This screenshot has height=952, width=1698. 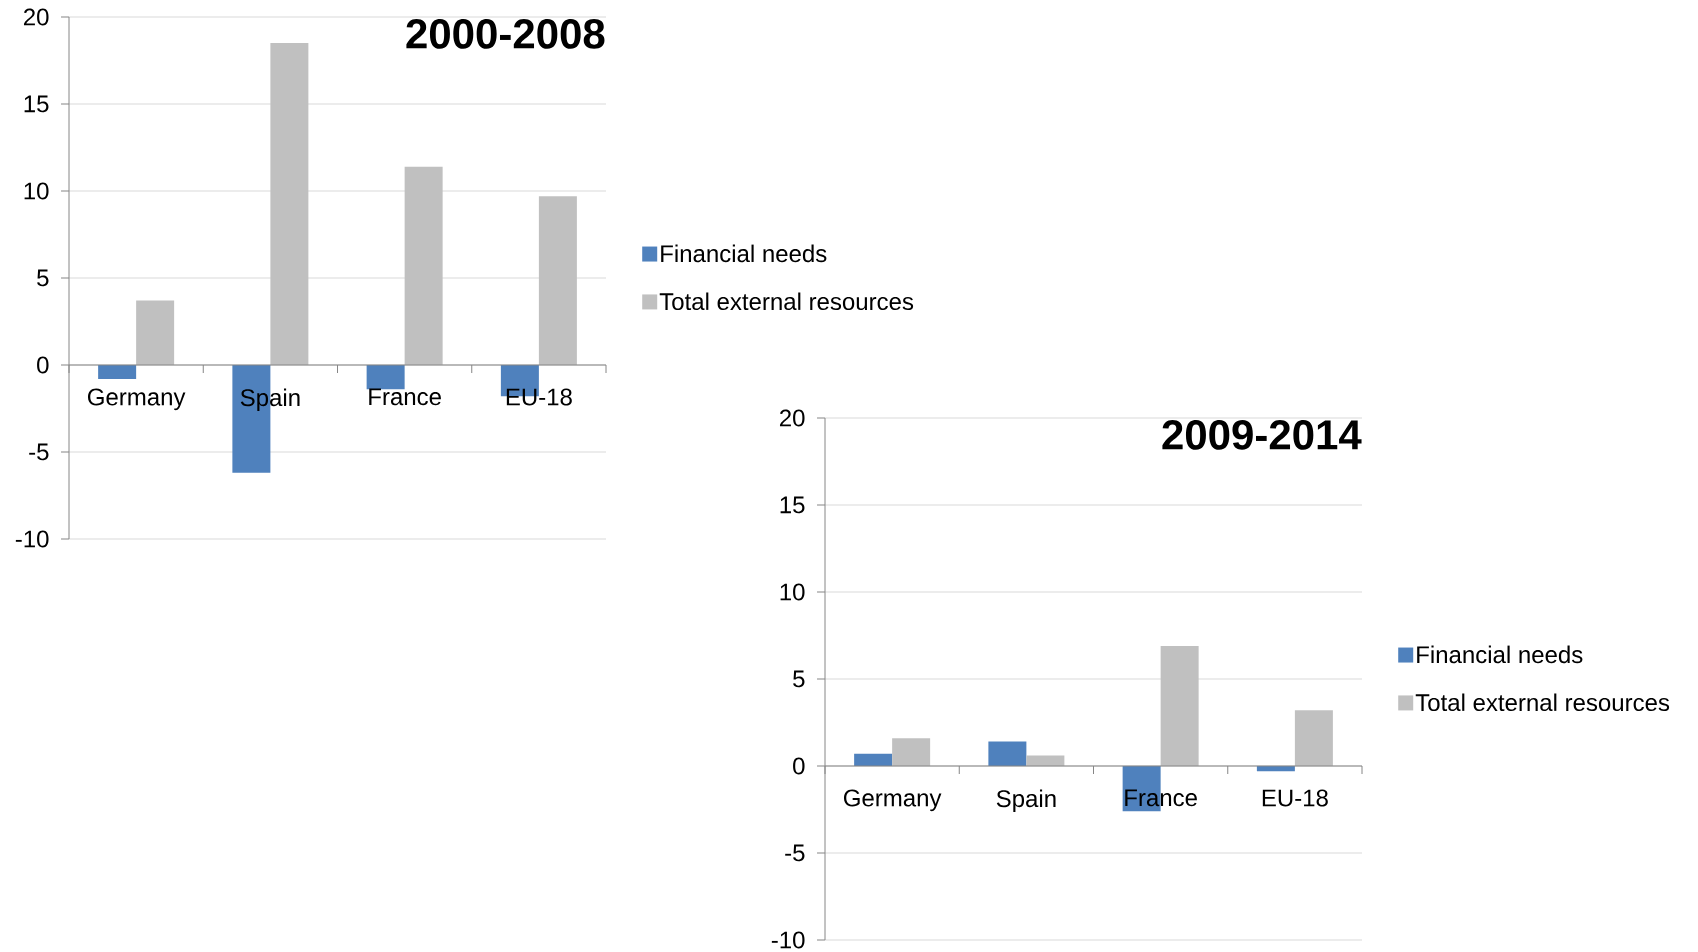 I want to click on chart-title: 2009-2014, so click(x=1262, y=435).